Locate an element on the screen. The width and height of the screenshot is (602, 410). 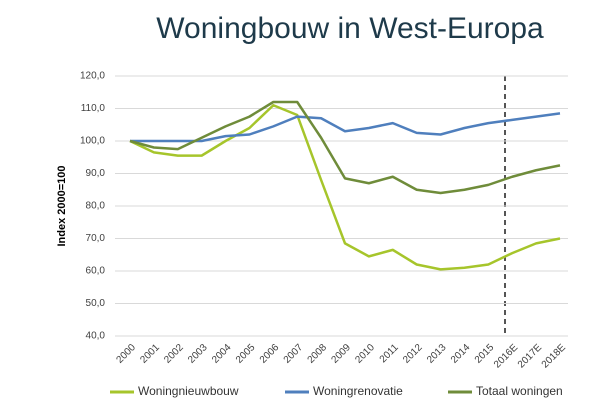
x-tick-label: 2013 is located at coordinates (437, 354).